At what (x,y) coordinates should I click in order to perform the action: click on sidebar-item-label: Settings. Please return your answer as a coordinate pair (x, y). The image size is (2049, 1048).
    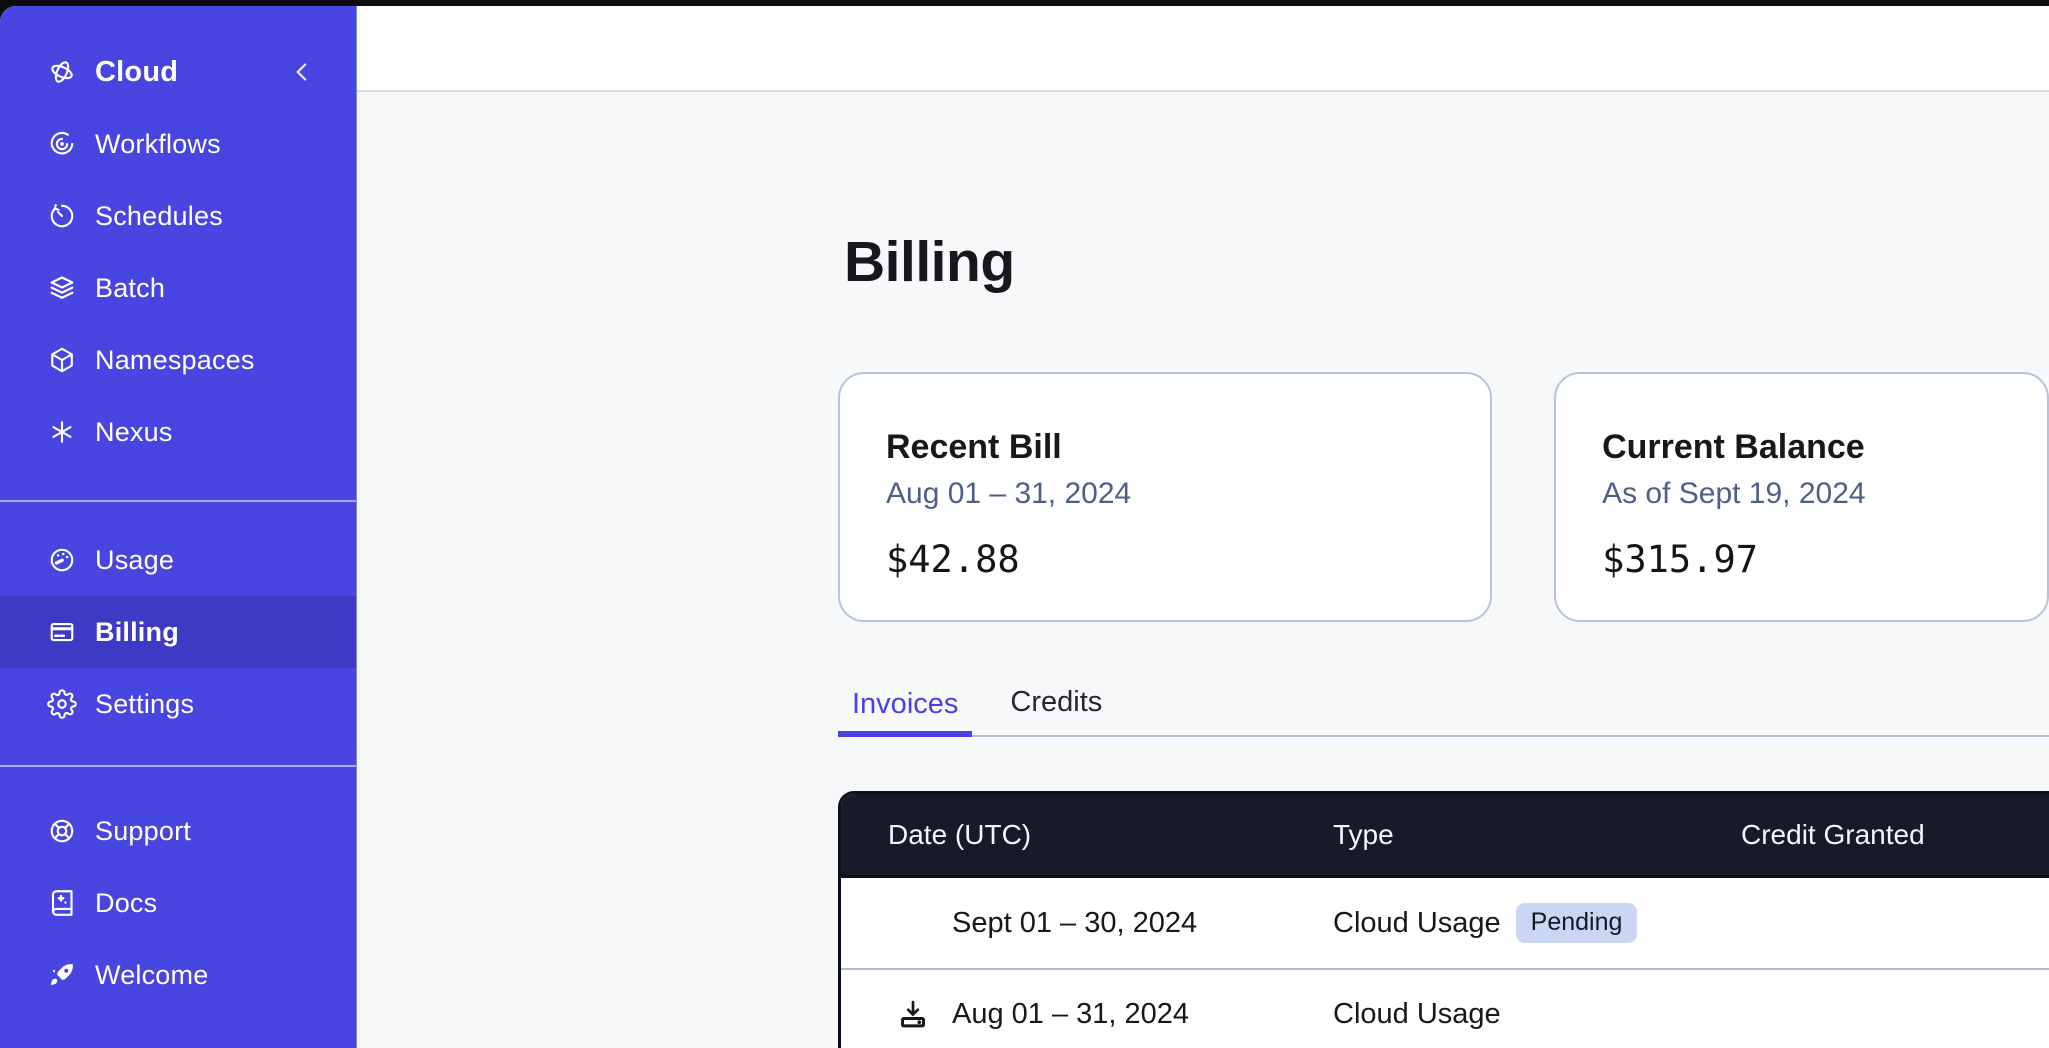
    Looking at the image, I should click on (145, 703).